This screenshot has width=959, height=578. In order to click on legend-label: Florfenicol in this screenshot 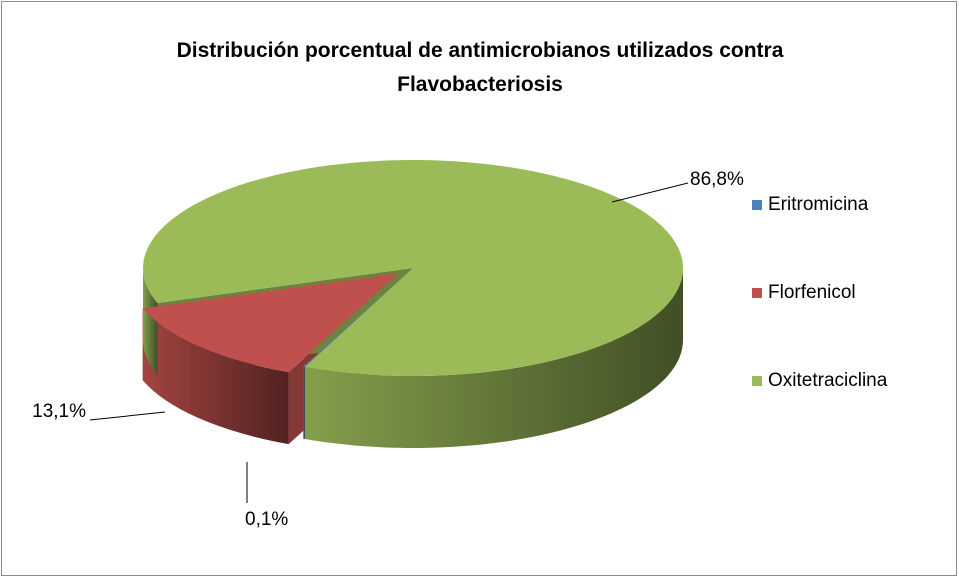, I will do `click(812, 292)`.